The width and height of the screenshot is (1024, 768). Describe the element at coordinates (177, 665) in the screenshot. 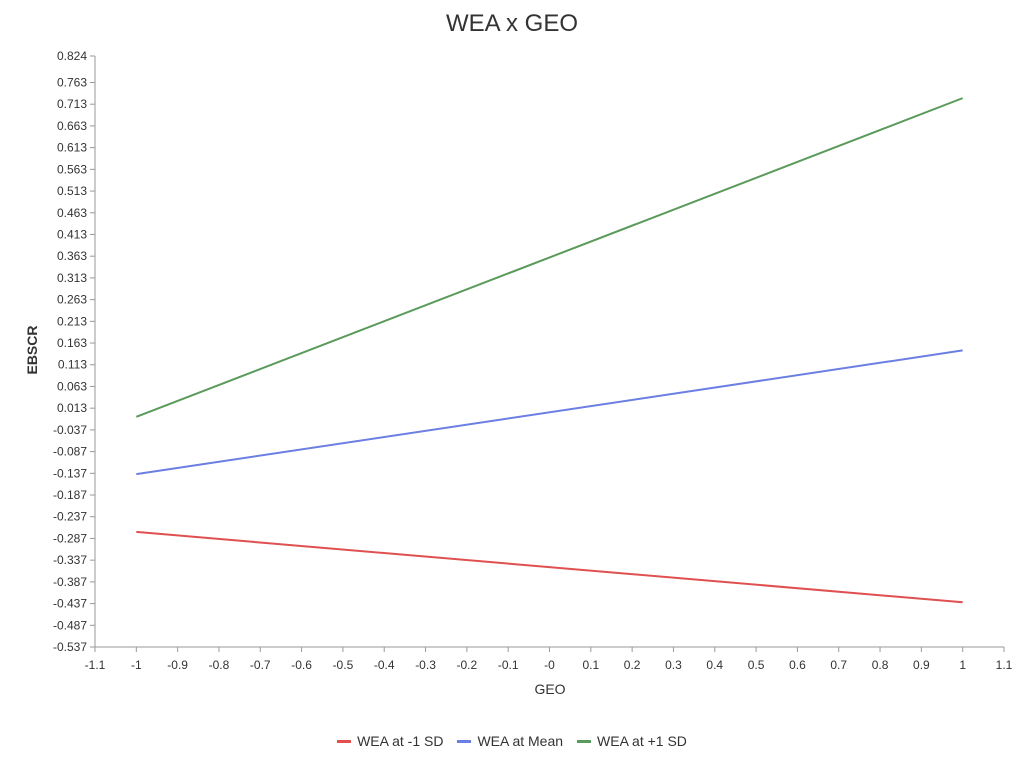

I see `x-tick-label: -0.9` at that location.